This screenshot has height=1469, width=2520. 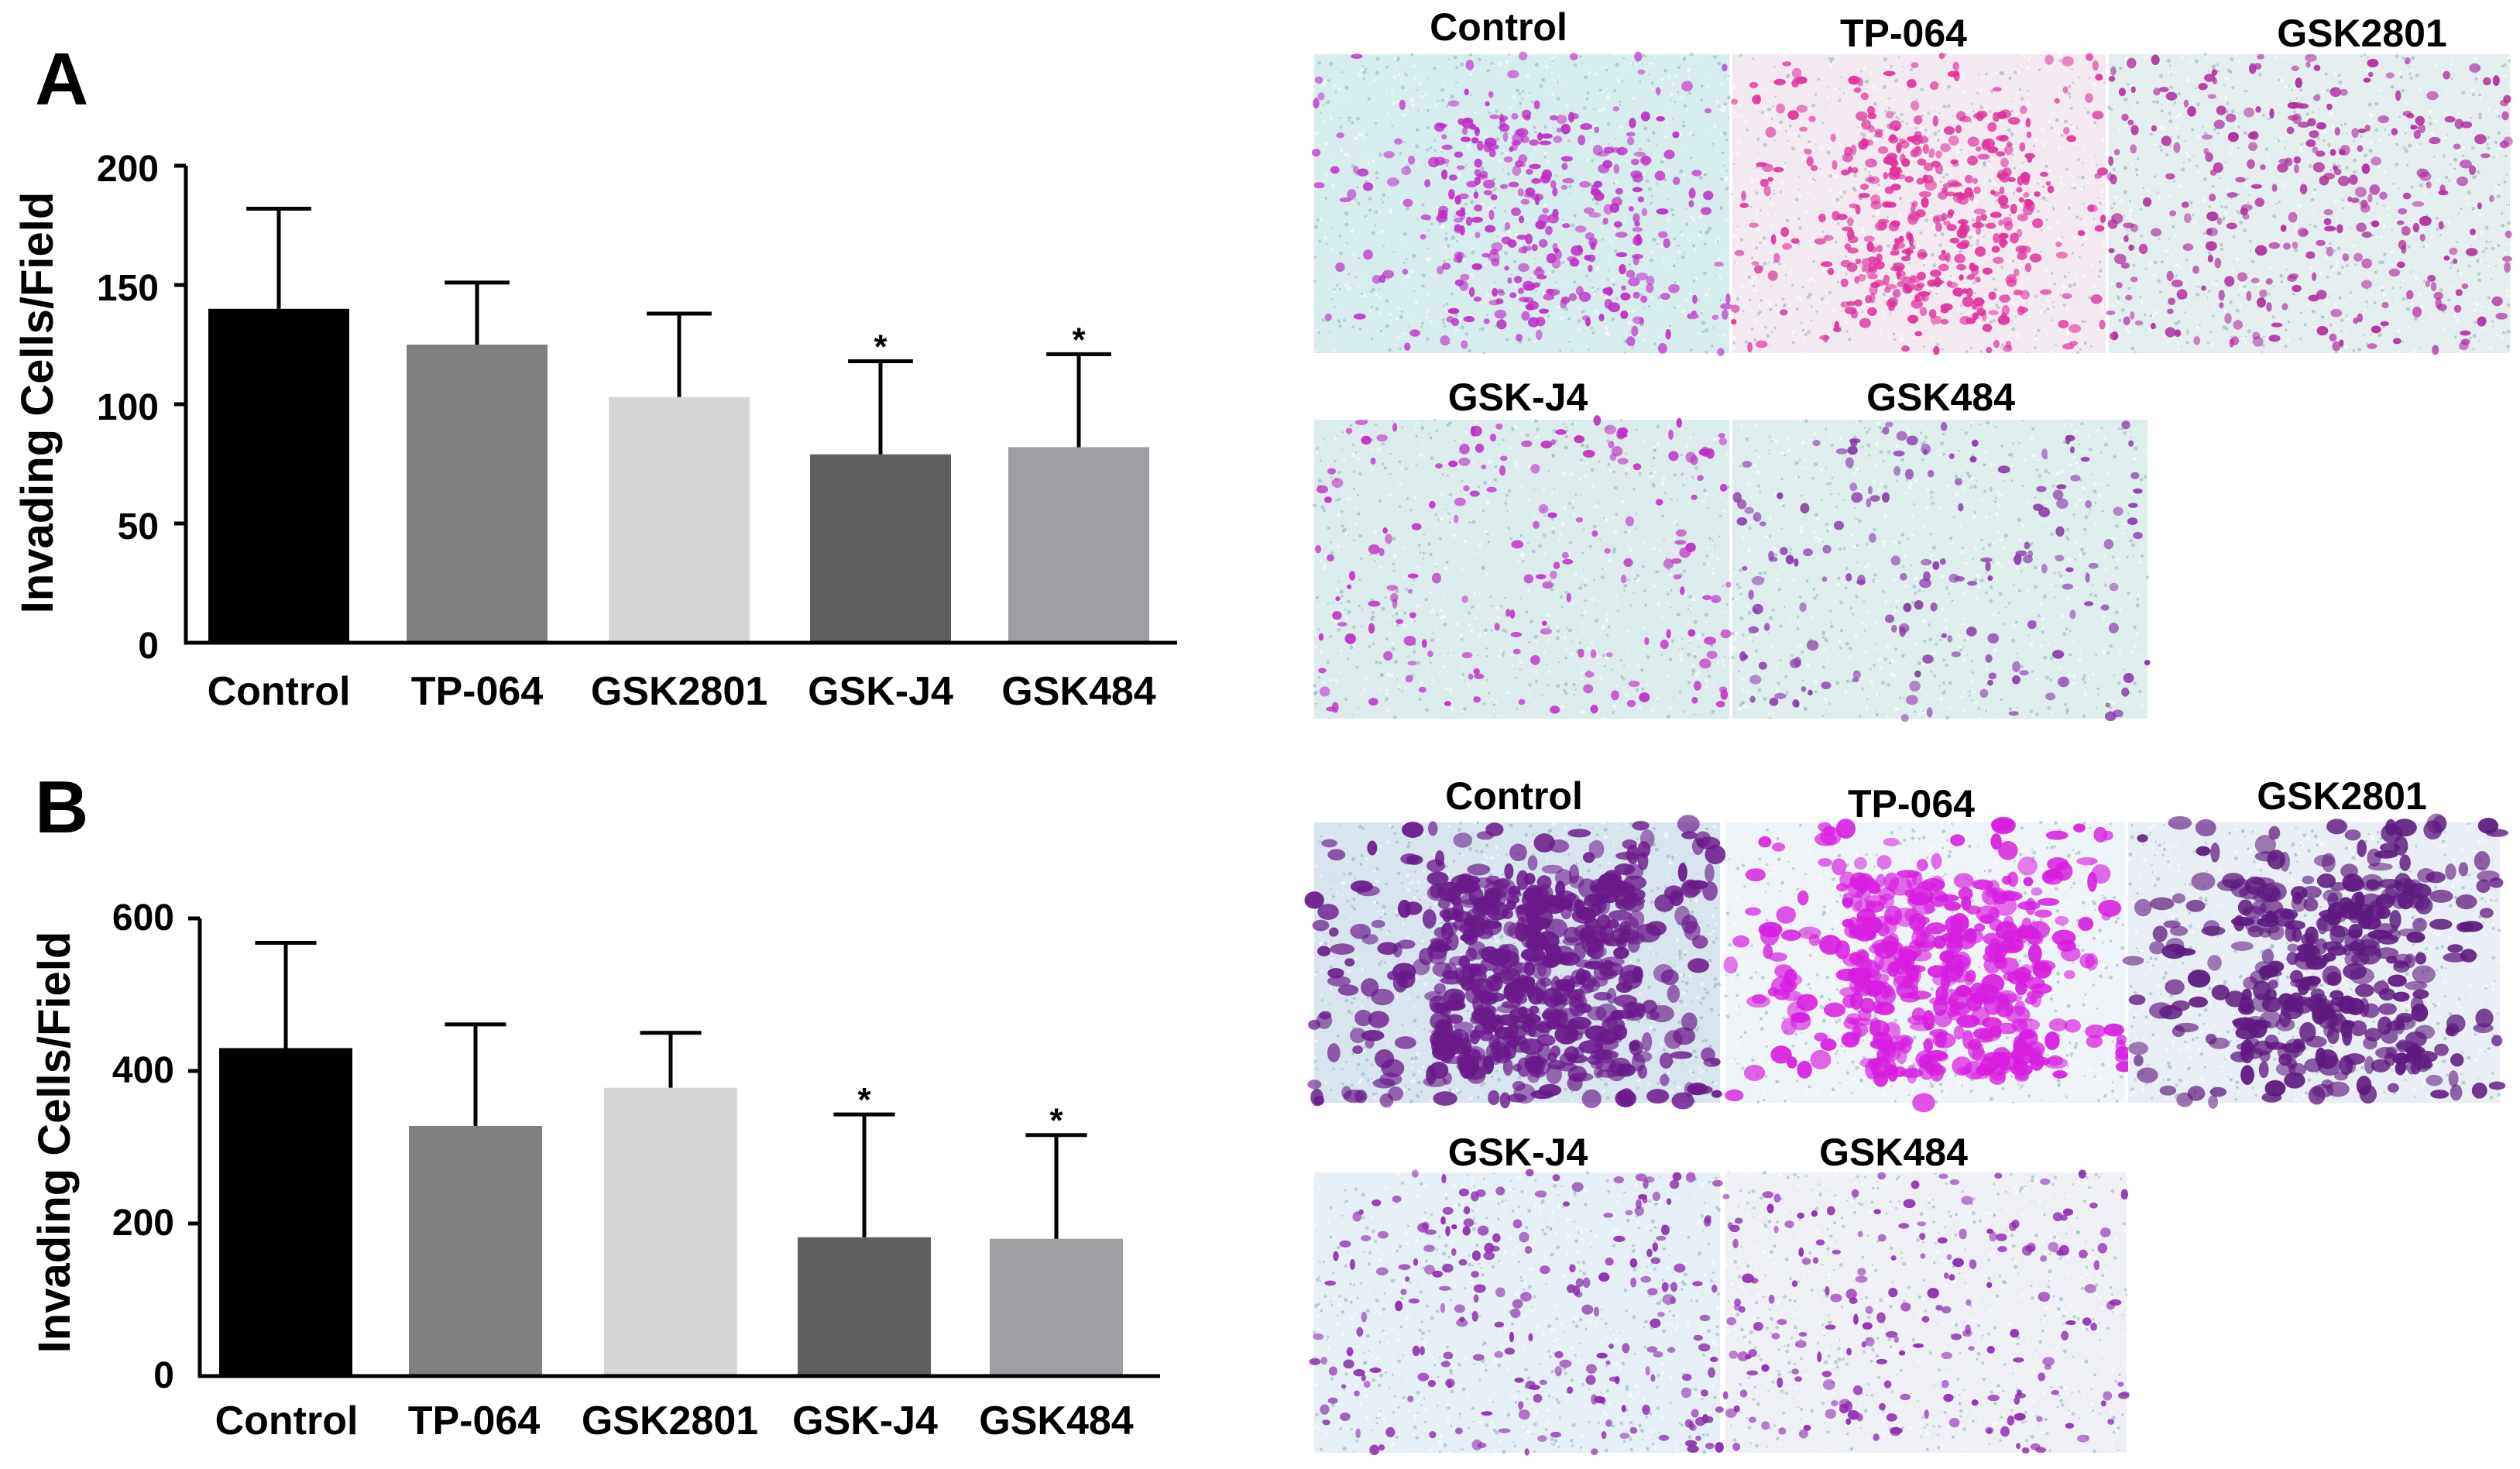 I want to click on panel-a-yticks: 0 50 100 150 200, so click(x=128, y=408).